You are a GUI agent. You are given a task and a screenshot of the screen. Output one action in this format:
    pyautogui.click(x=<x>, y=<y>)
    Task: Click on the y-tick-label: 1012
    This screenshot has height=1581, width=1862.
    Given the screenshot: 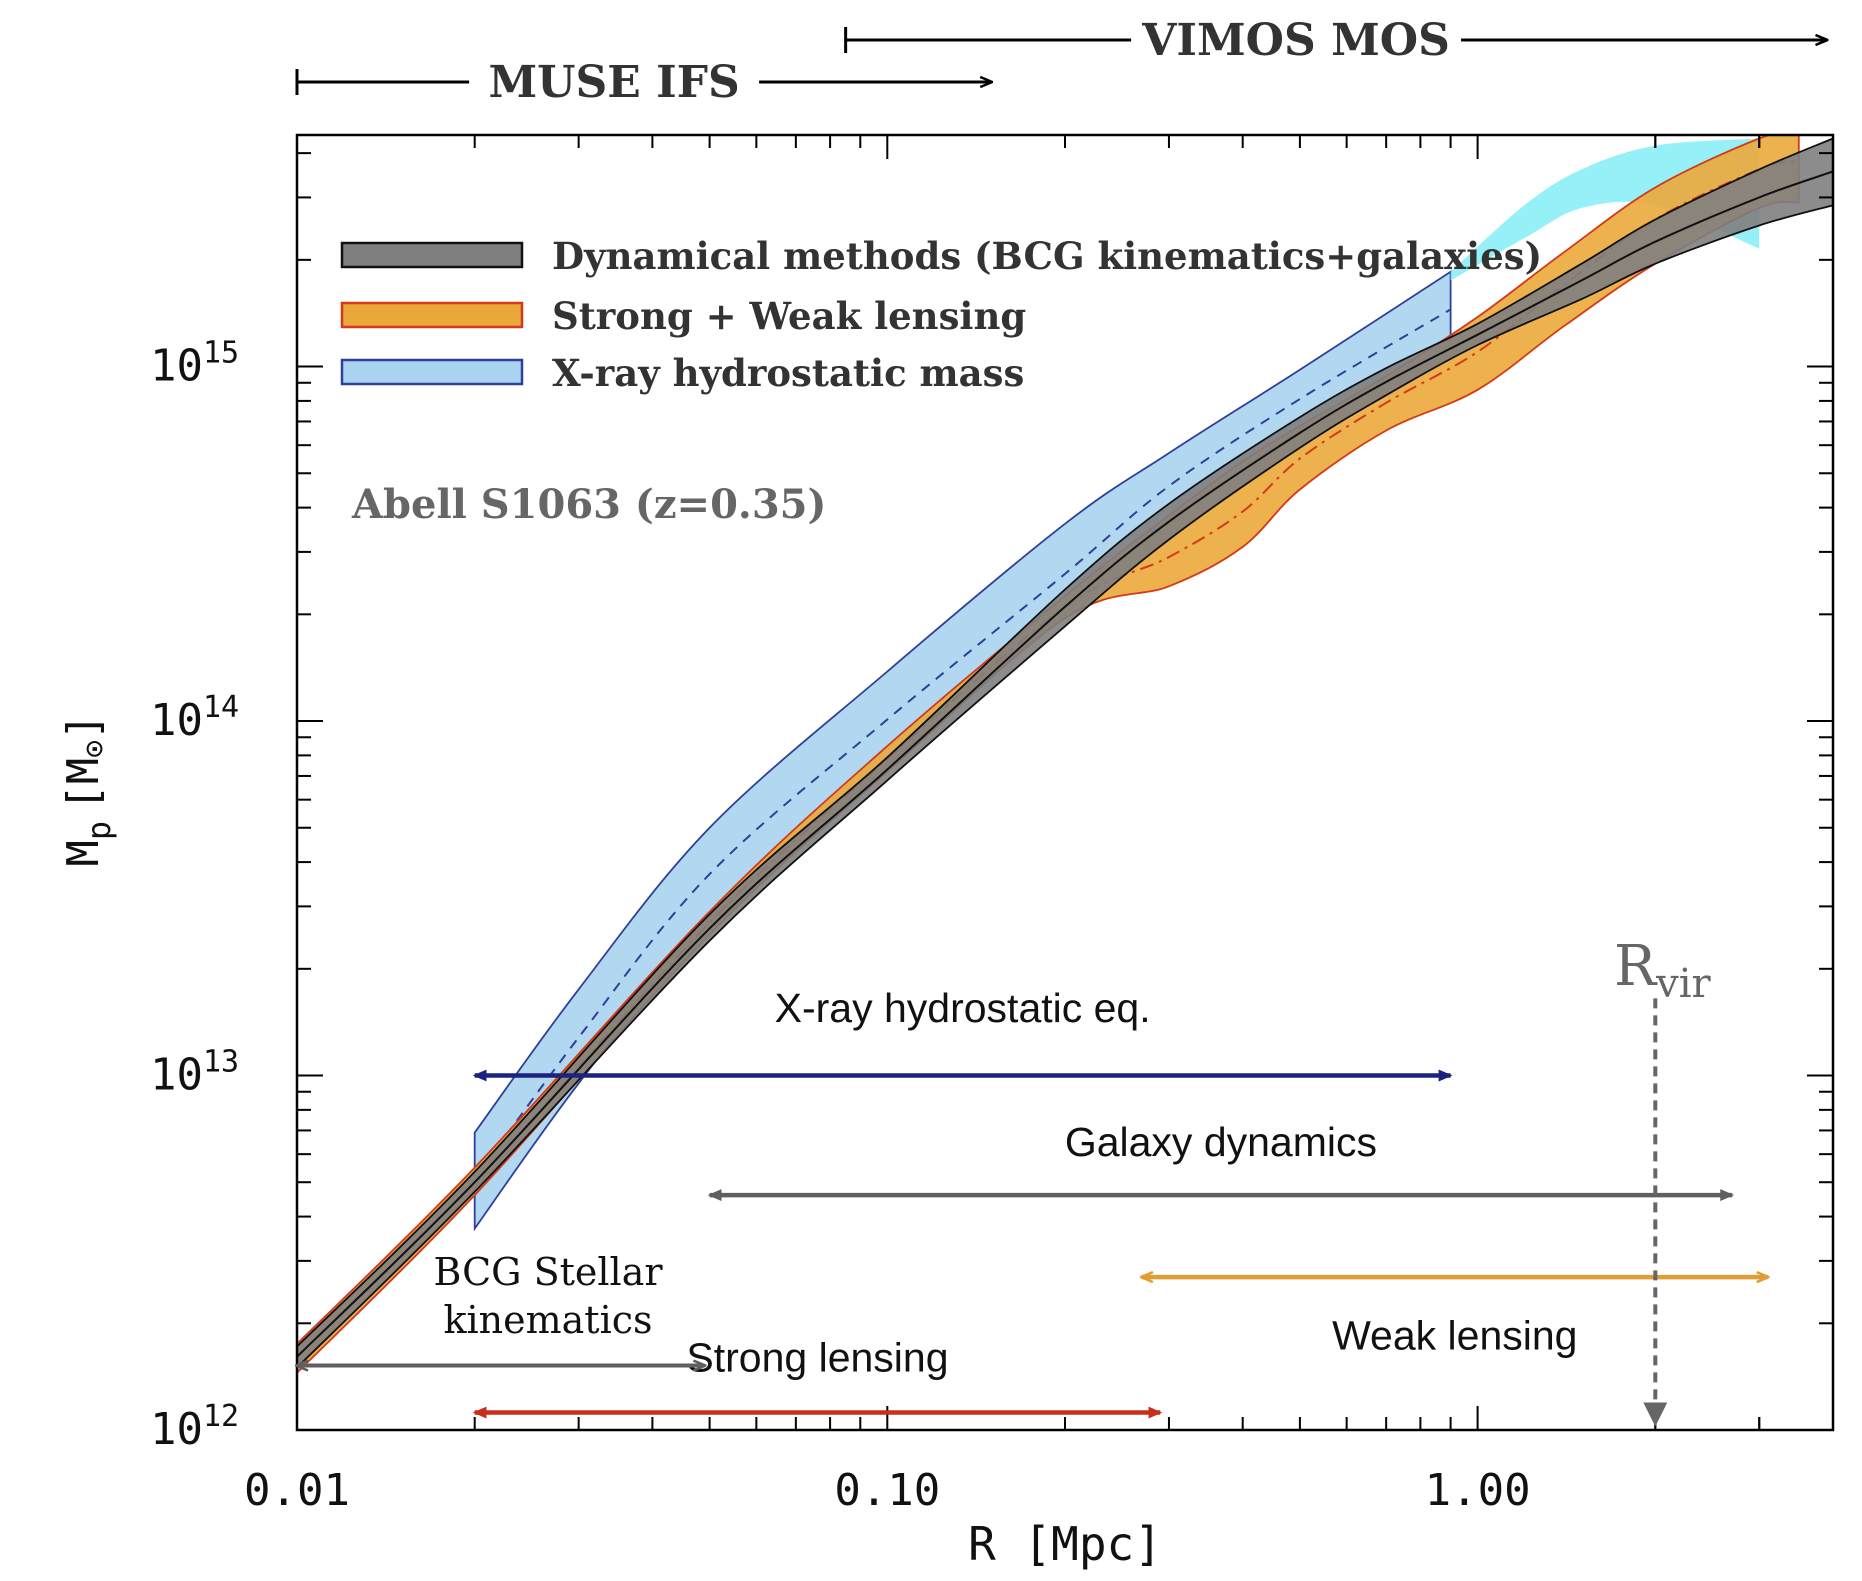 What is the action you would take?
    pyautogui.click(x=194, y=1427)
    